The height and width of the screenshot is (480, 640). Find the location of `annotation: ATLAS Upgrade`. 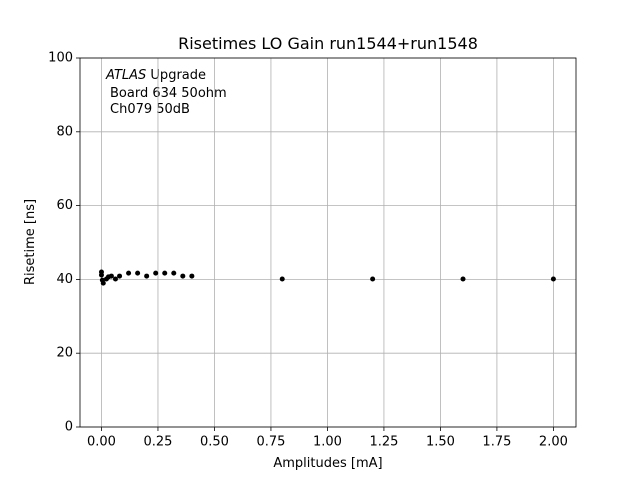

annotation: ATLAS Upgrade is located at coordinates (155, 75).